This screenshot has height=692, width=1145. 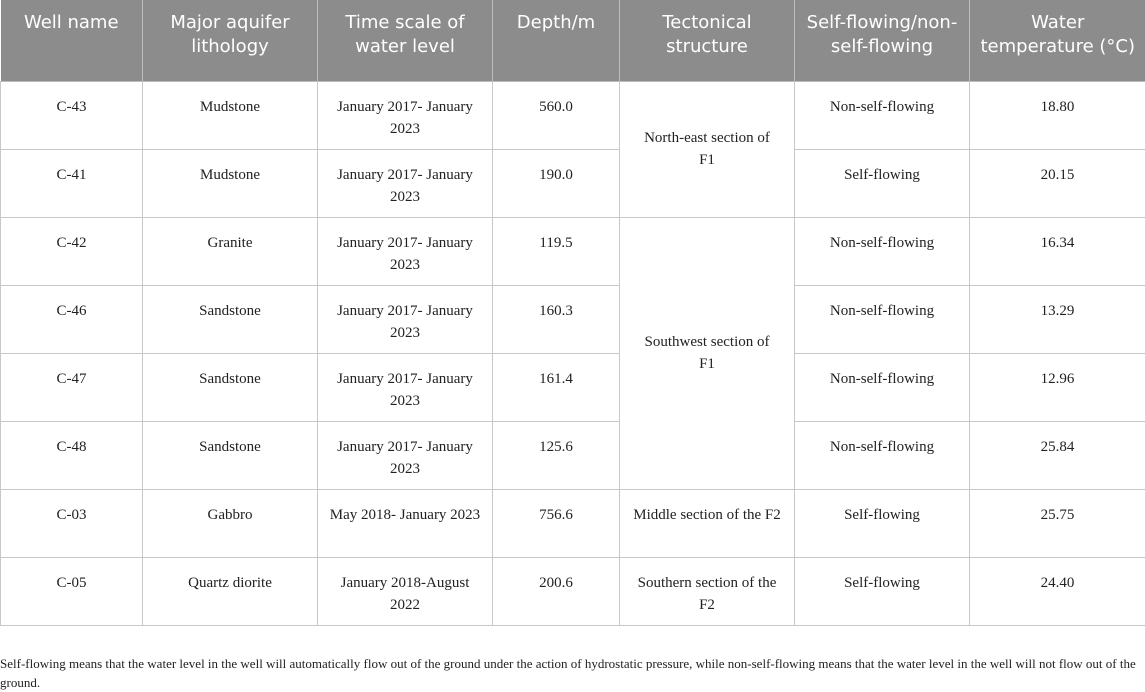 What do you see at coordinates (556, 387) in the screenshot?
I see `depth-cell: 161.4` at bounding box center [556, 387].